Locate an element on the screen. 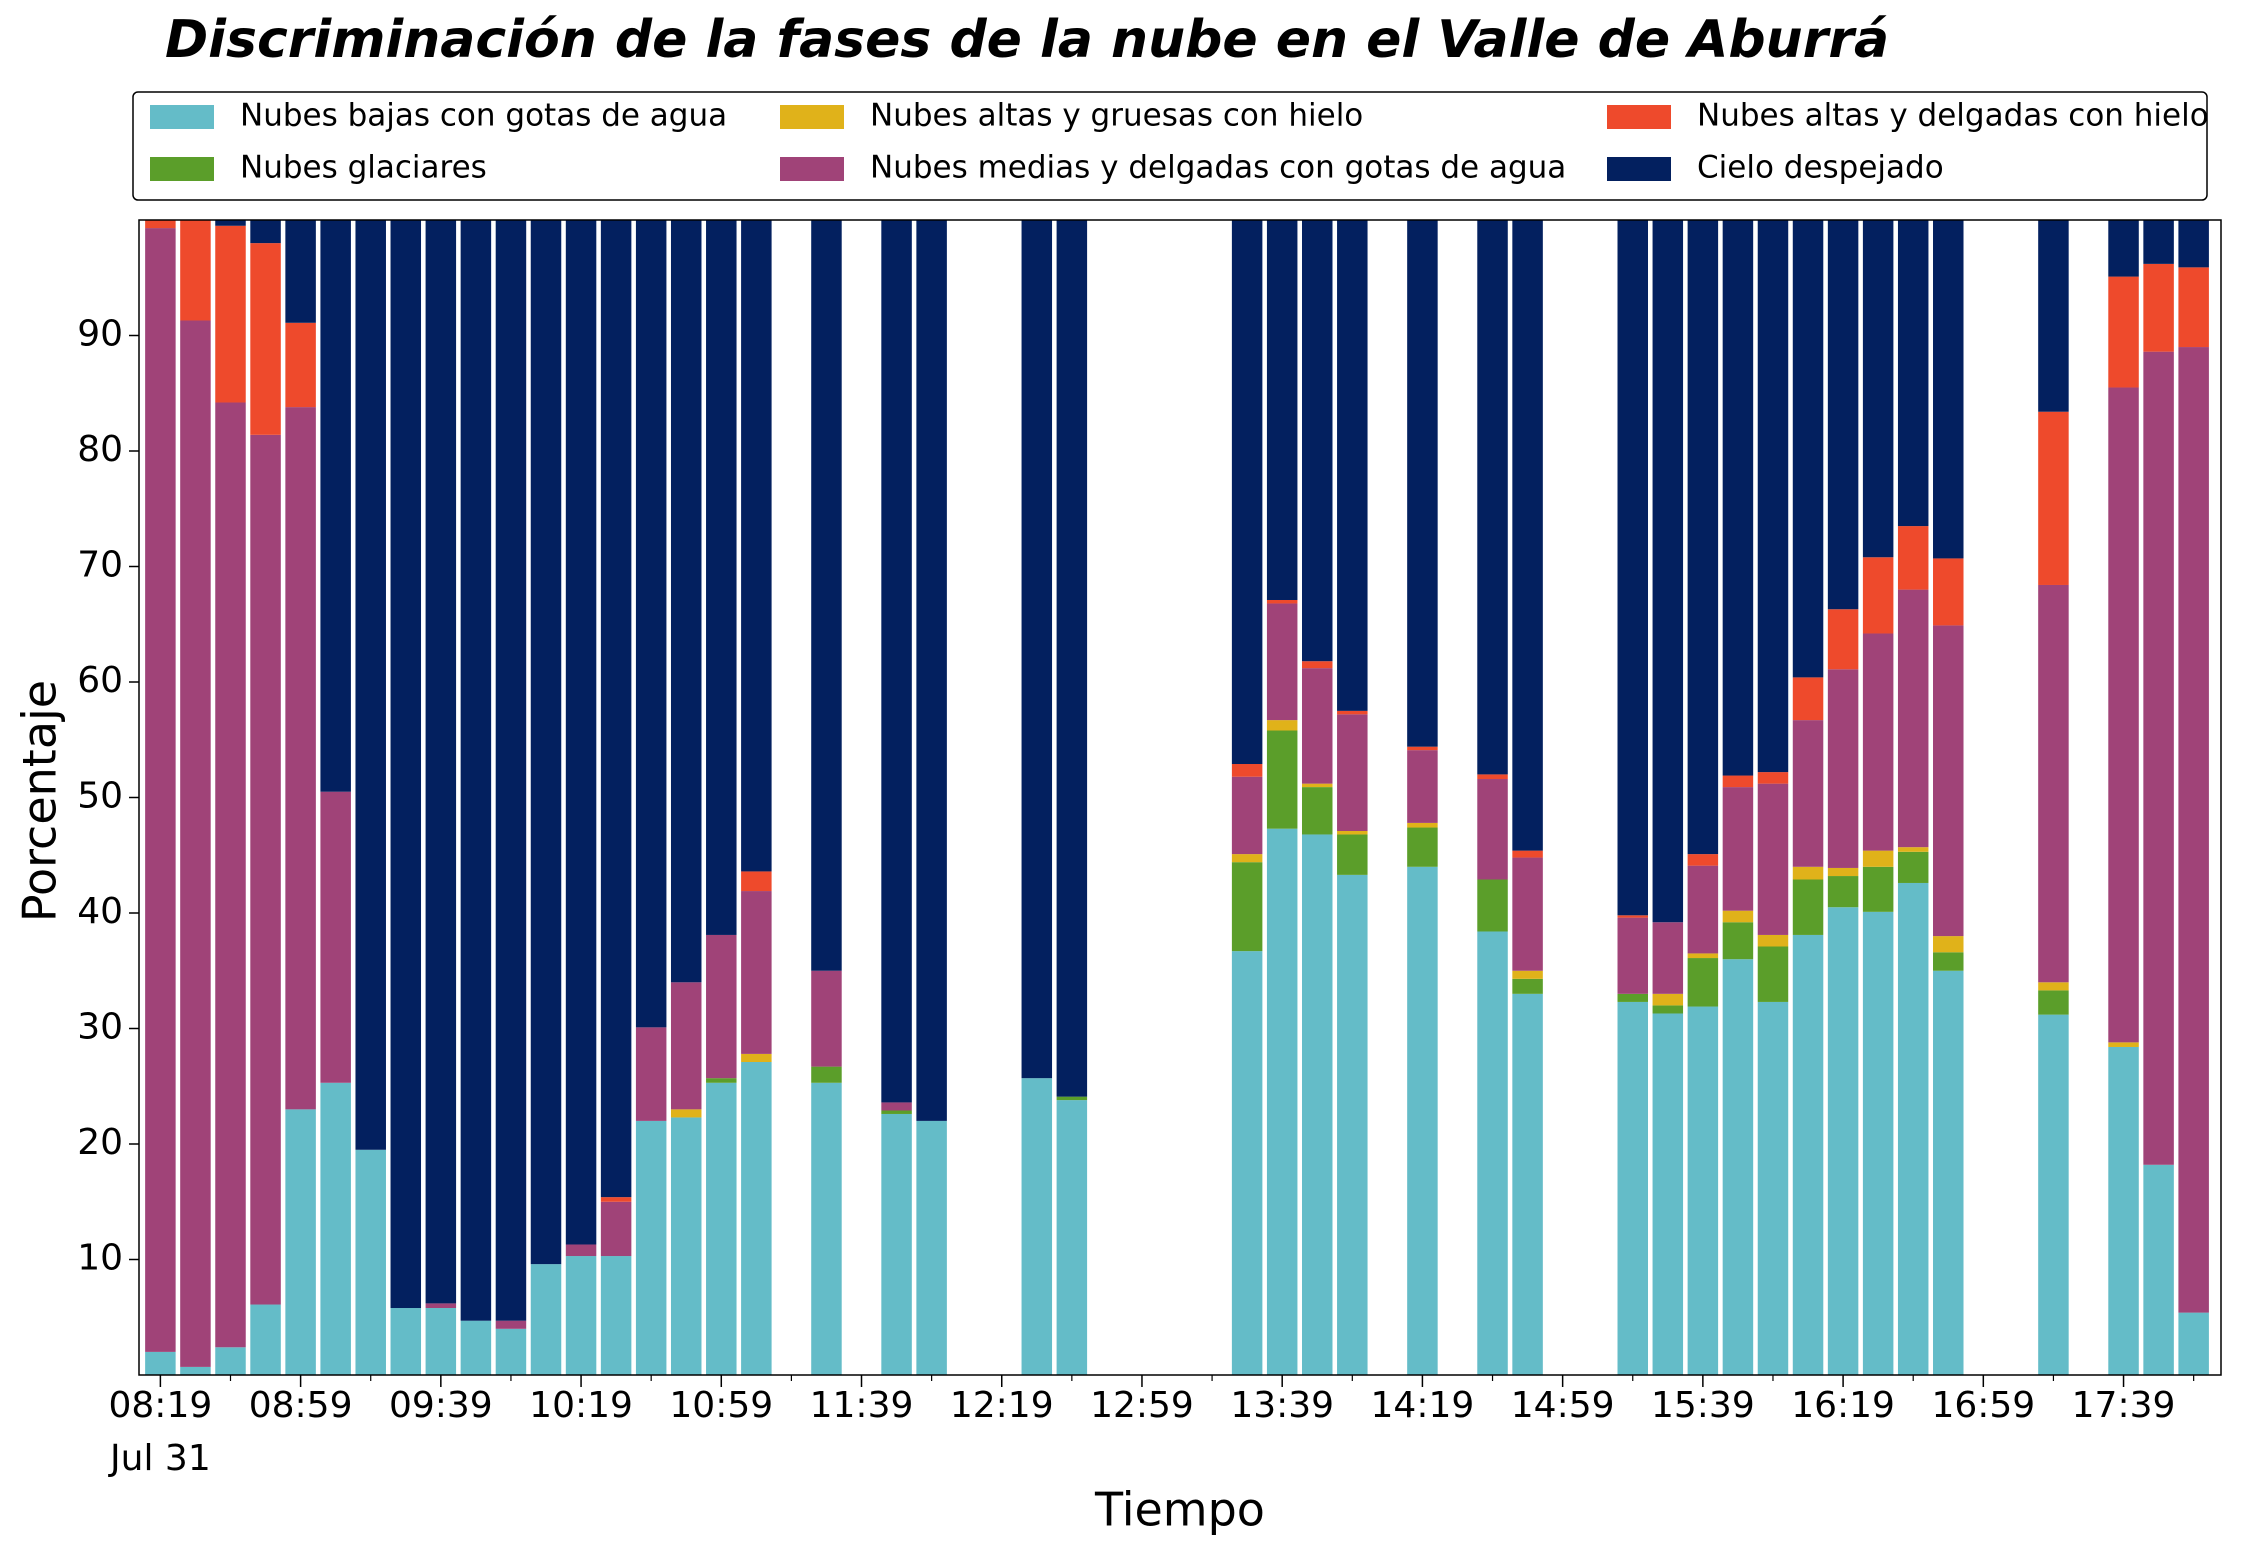 This screenshot has height=1559, width=2244. x-tick-label: 10:19 is located at coordinates (581, 1405).